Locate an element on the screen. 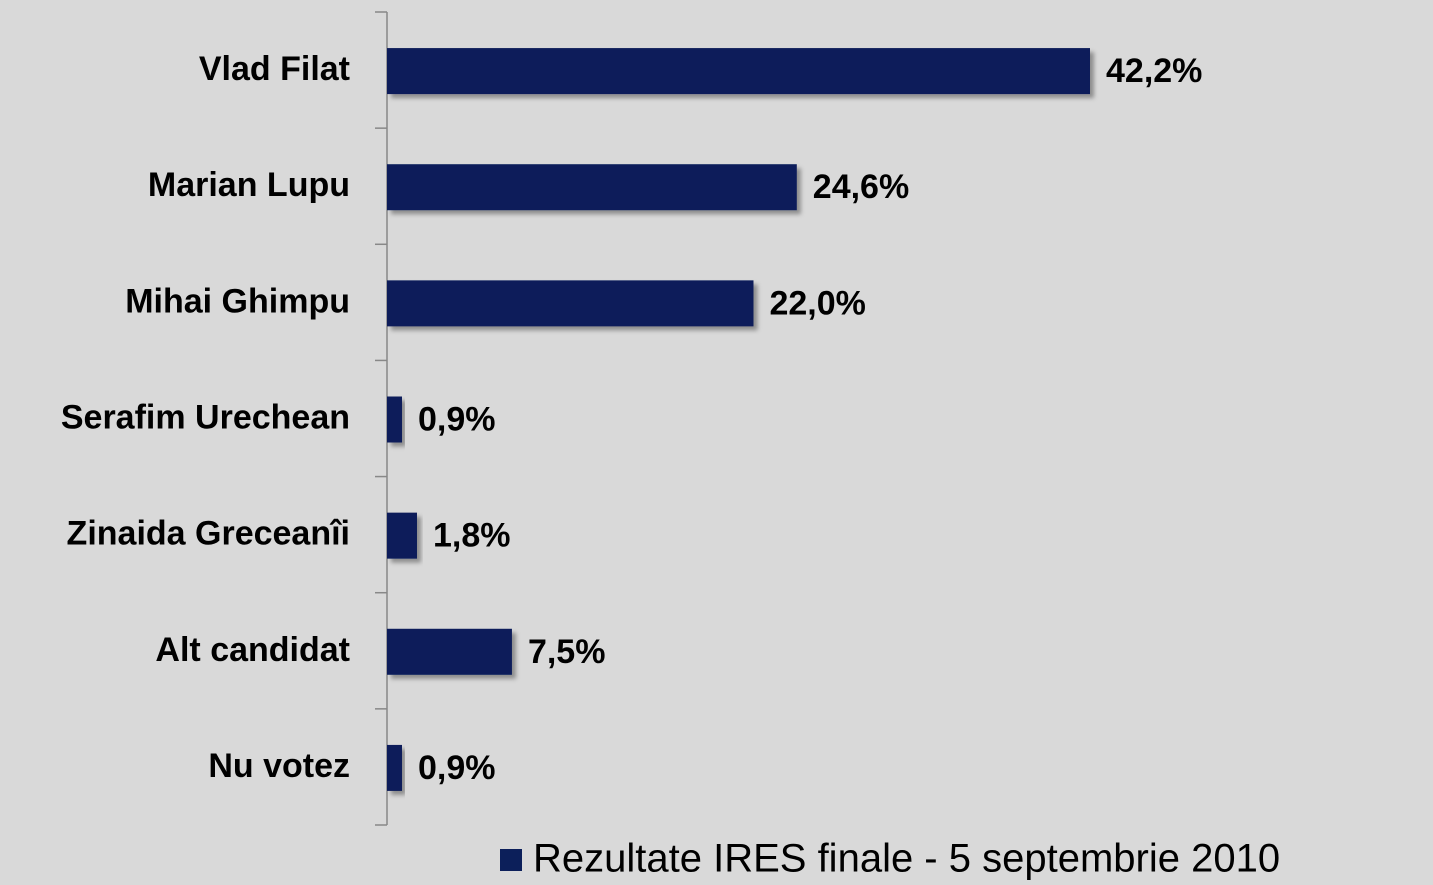 The width and height of the screenshot is (1433, 885). category-label: Serafim Urechean is located at coordinates (205, 417).